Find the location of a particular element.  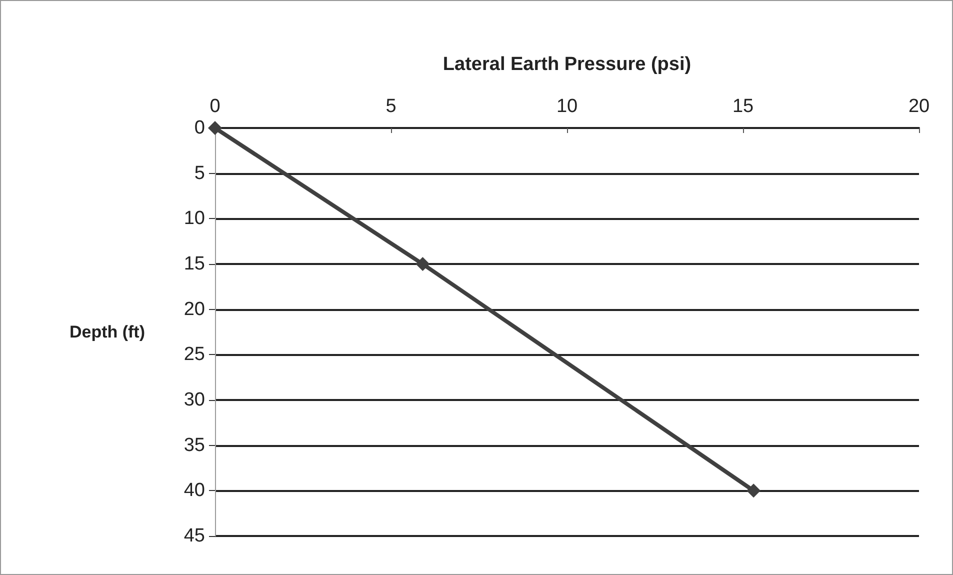

y-tick-label: 20 is located at coordinates (194, 309).